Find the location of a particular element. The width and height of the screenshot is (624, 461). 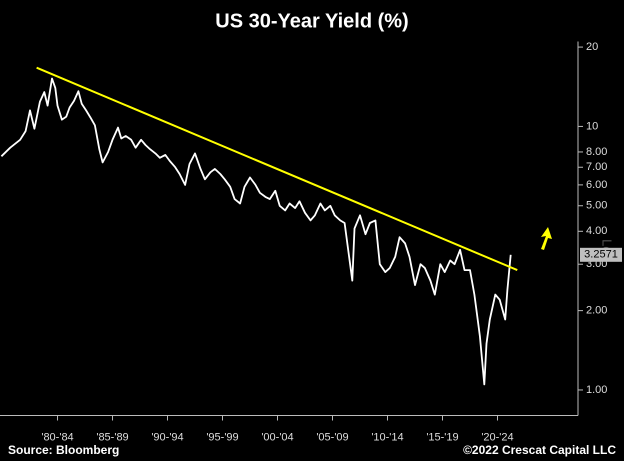

x-tick-label: '05-'09 is located at coordinates (332, 437).